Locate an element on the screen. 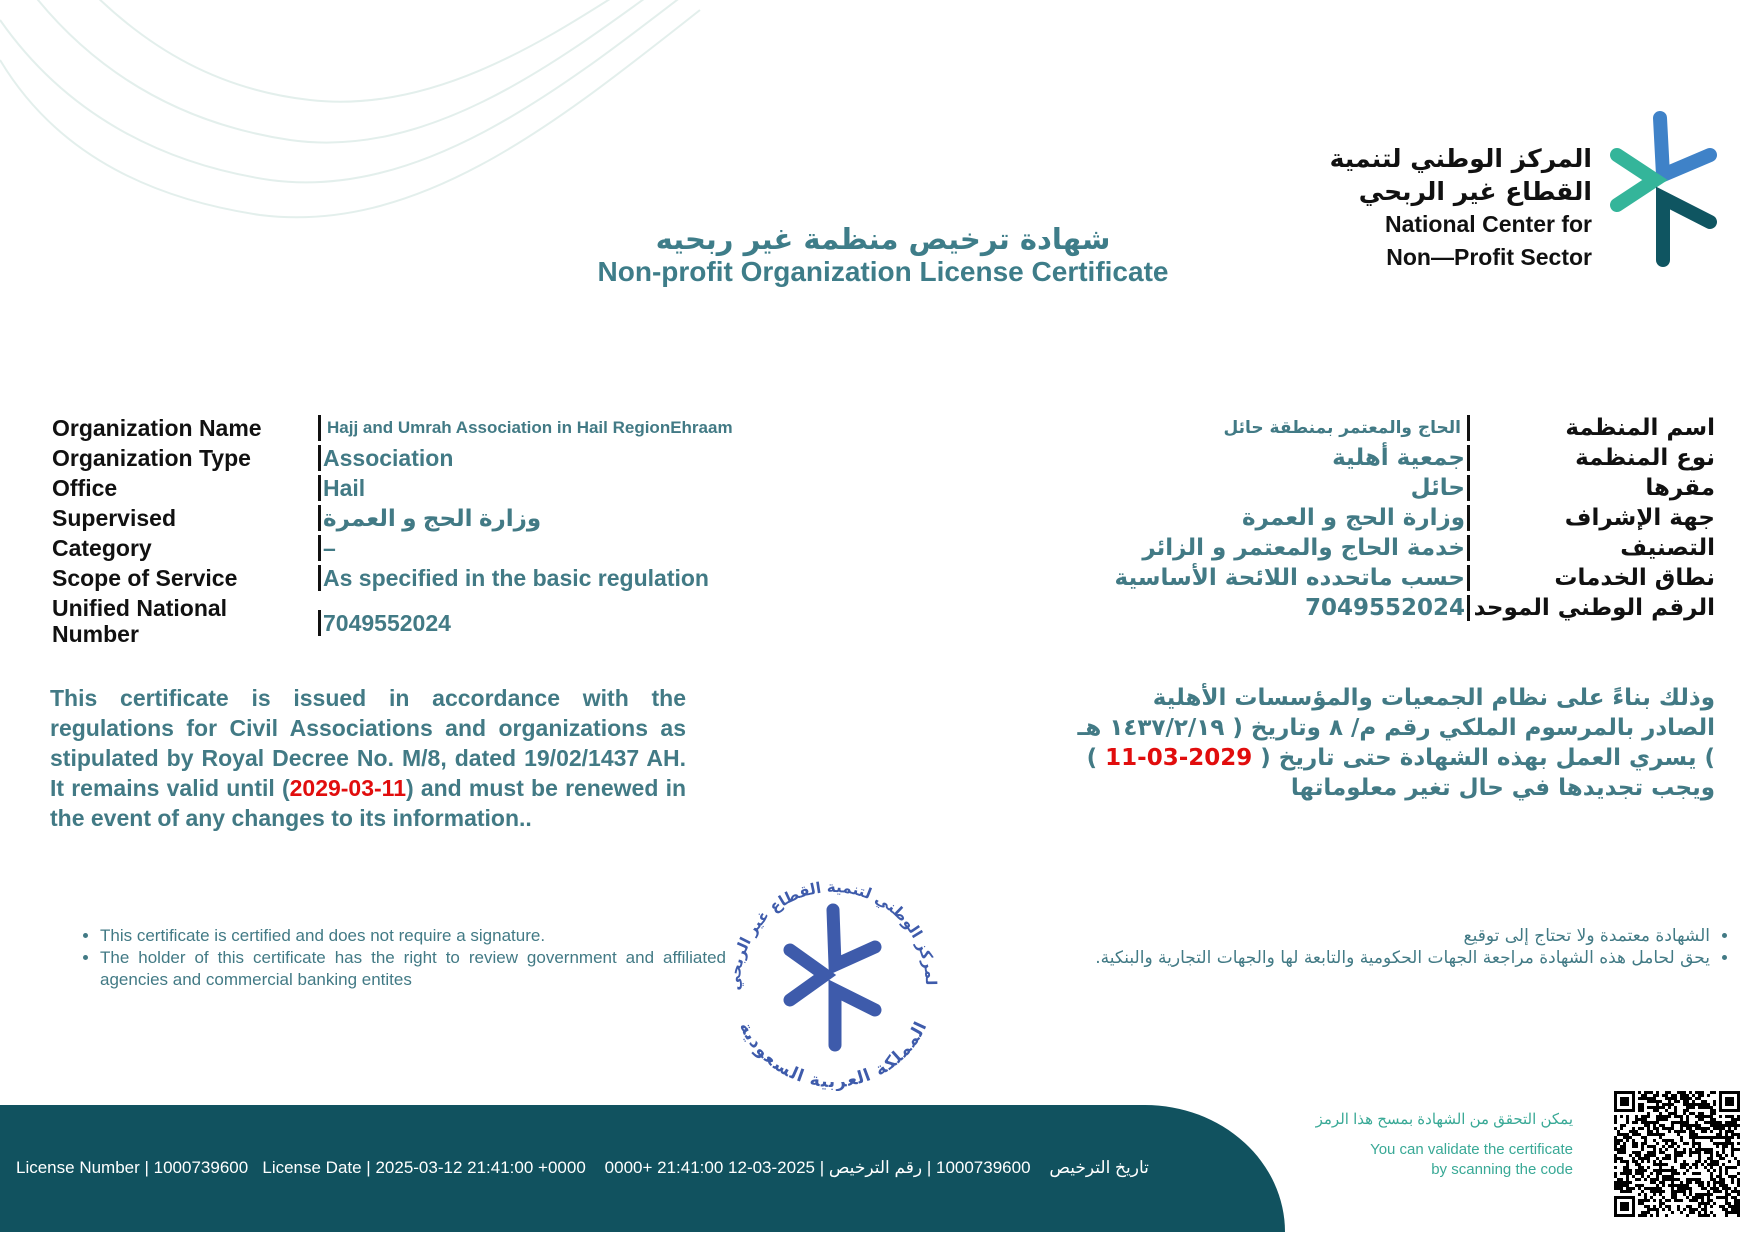 The image size is (1755, 1240). field-value-ar: وزارة الحج و العمرة is located at coordinates (1356, 518).